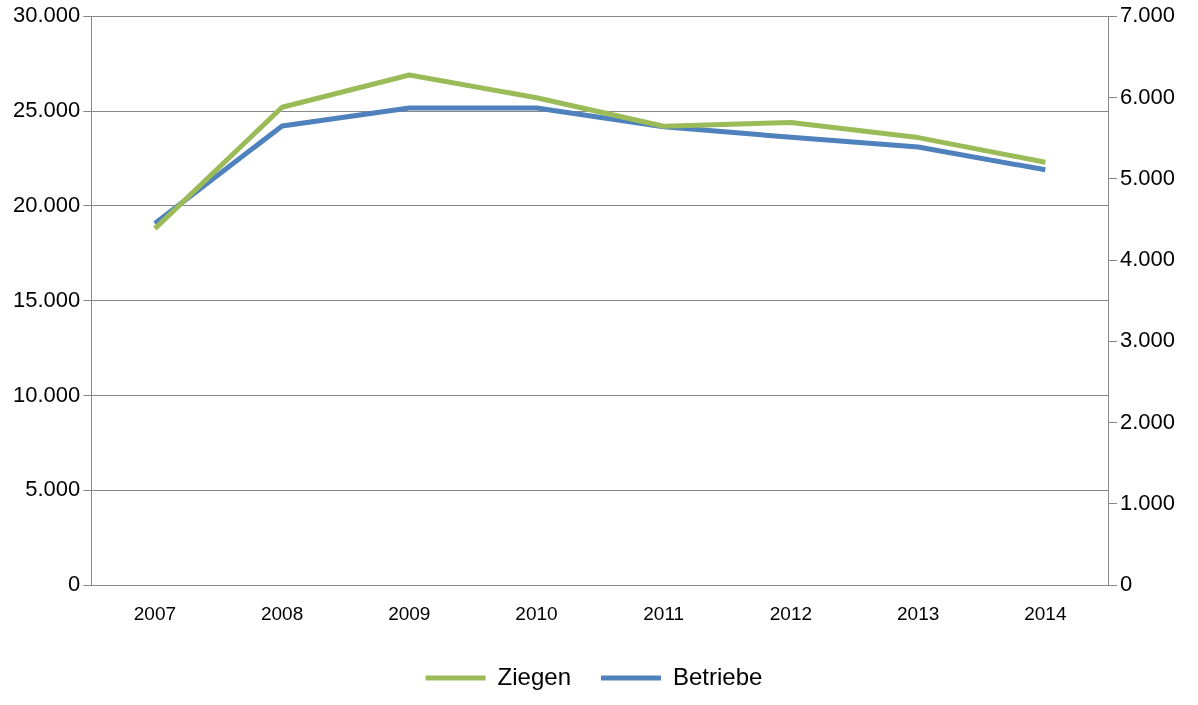 This screenshot has width=1198, height=705. I want to click on y2-tick-label: 3.000, so click(1147, 340).